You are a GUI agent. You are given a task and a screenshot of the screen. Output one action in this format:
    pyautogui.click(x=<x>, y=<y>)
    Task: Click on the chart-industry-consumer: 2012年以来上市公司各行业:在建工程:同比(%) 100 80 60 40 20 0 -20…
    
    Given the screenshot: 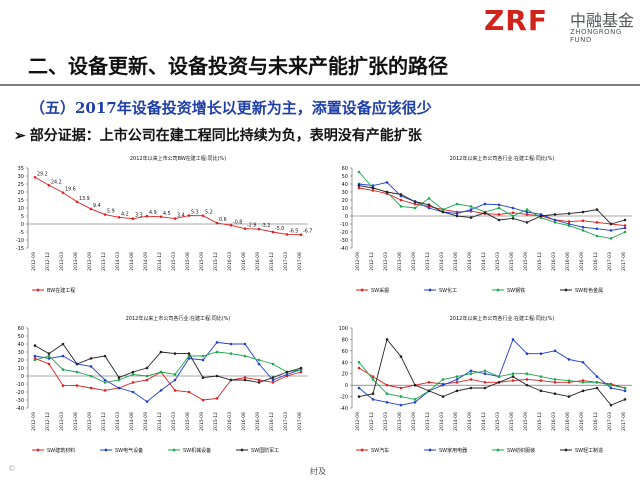 What is the action you would take?
    pyautogui.click(x=485, y=384)
    